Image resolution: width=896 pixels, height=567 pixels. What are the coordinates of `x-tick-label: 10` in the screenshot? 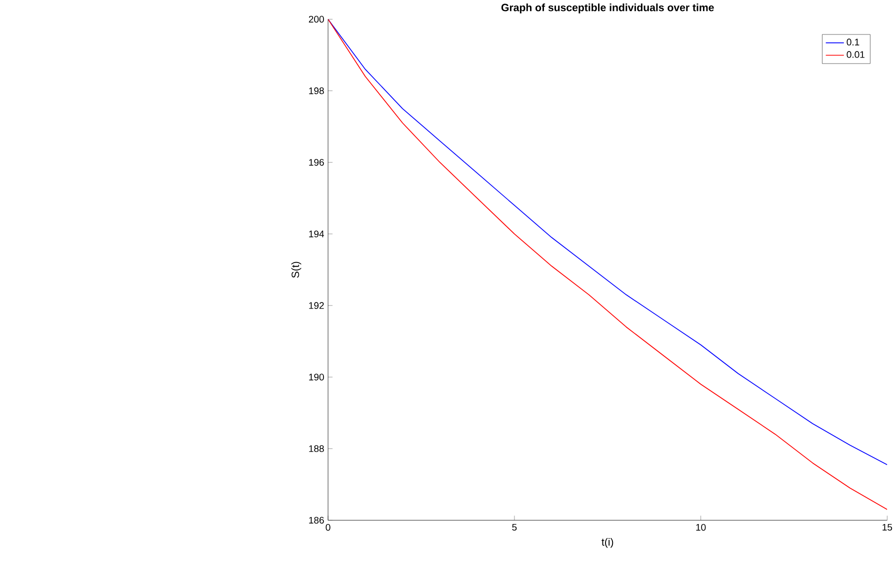 It's located at (701, 527).